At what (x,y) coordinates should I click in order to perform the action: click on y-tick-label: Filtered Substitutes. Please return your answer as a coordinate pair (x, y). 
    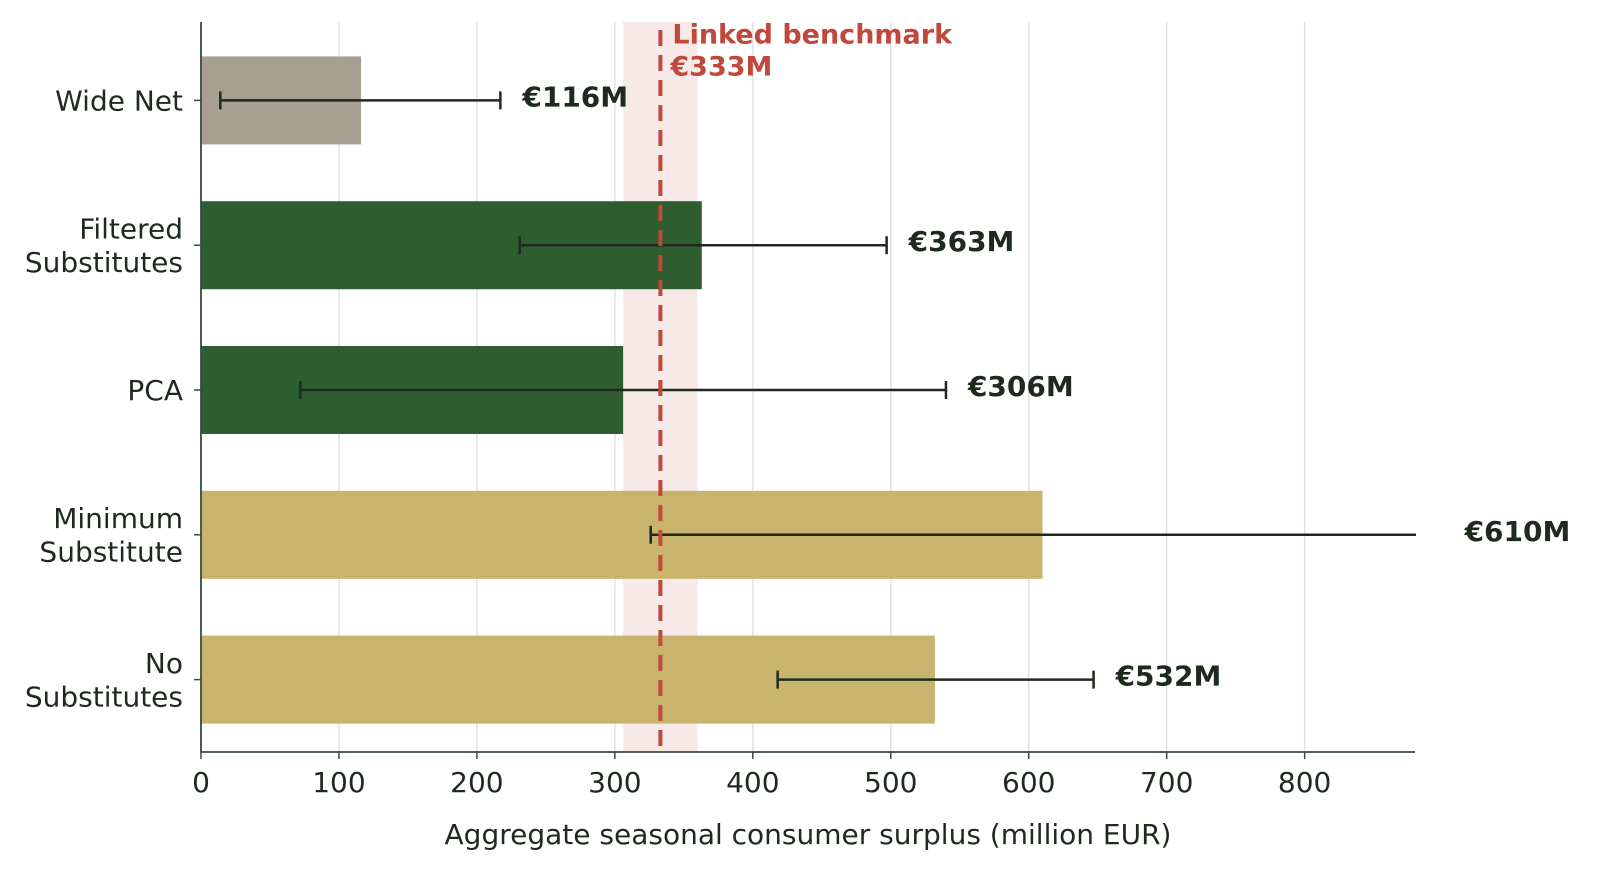
    Looking at the image, I should click on (104, 245).